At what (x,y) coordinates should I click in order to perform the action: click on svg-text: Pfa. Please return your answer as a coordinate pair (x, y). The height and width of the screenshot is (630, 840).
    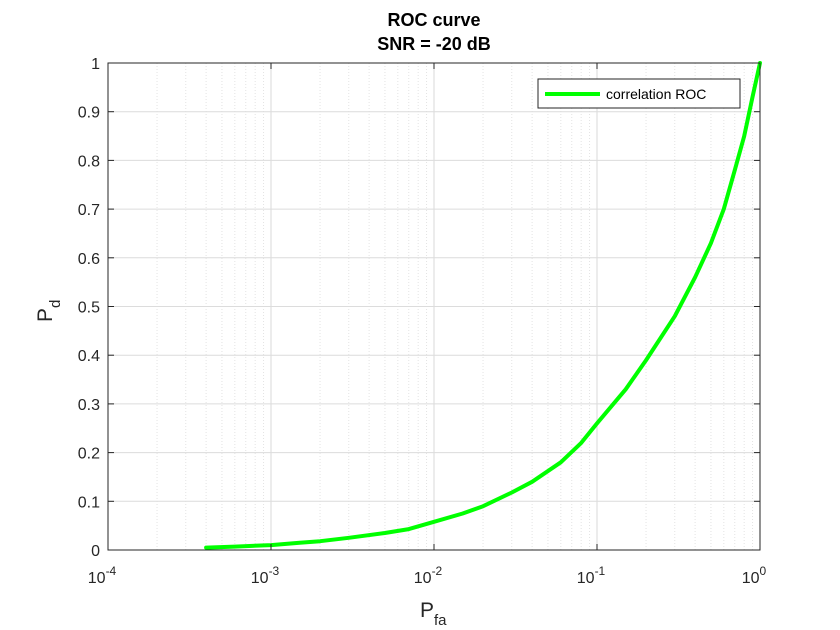
    Looking at the image, I should click on (433, 614).